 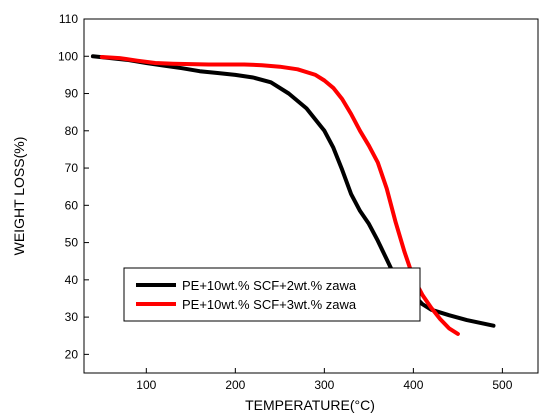 What do you see at coordinates (72, 354) in the screenshot?
I see `y-tick-label: 20` at bounding box center [72, 354].